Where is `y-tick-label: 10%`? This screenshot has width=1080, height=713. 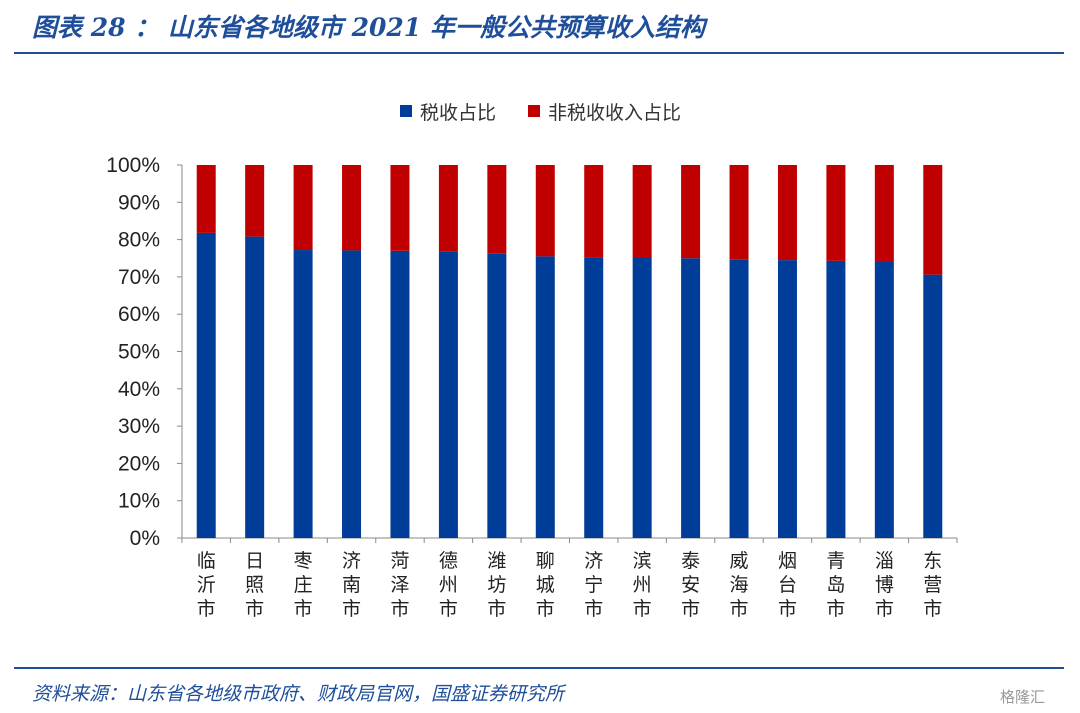
y-tick-label: 10% is located at coordinates (139, 501).